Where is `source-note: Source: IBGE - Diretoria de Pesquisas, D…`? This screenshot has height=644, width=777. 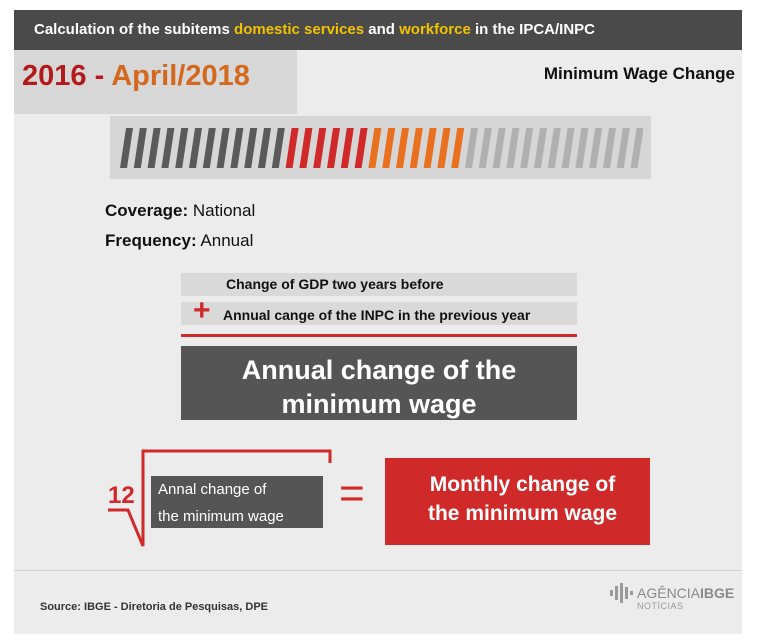
source-note: Source: IBGE - Diretoria de Pesquisas, D… is located at coordinates (154, 607).